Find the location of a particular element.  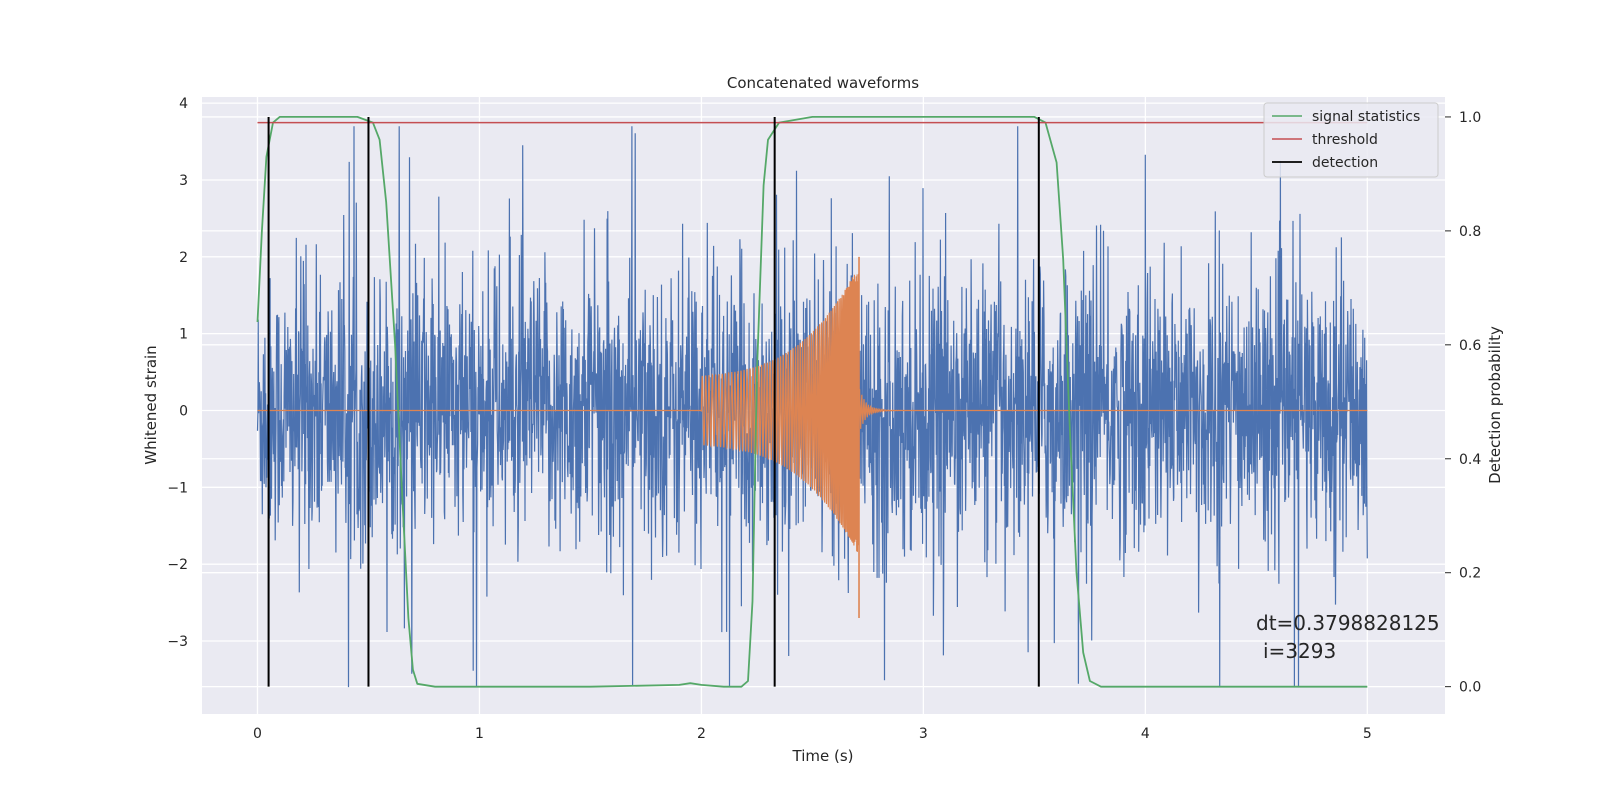

legend: signal statistics threshold detection is located at coordinates (1351, 140).